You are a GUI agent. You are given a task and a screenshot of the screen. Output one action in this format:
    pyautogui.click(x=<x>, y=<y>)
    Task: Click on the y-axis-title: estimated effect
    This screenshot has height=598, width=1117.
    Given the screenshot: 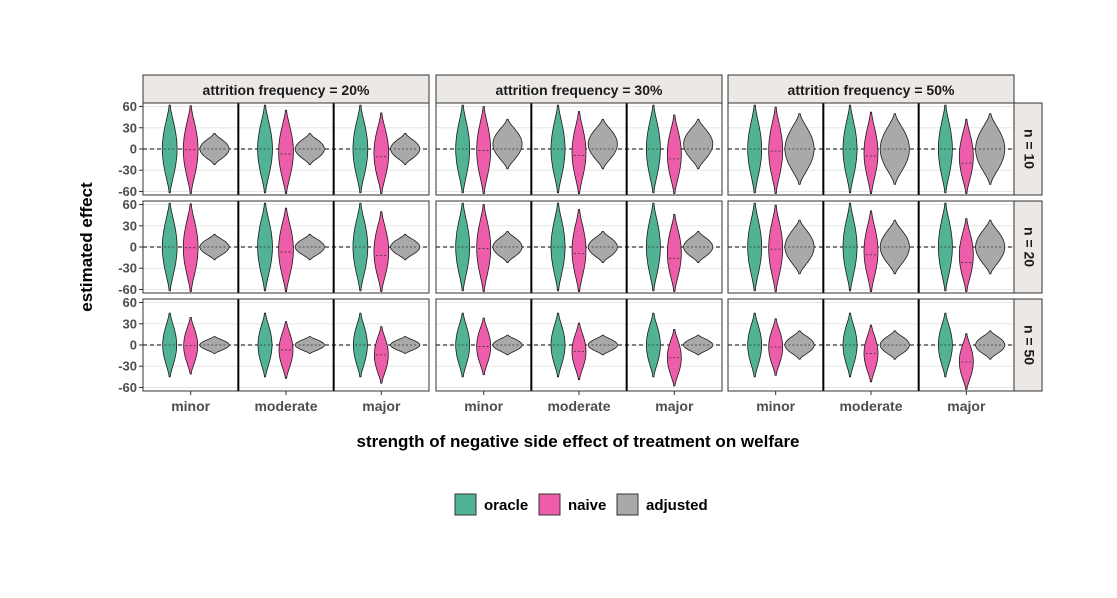 What is the action you would take?
    pyautogui.click(x=86, y=247)
    